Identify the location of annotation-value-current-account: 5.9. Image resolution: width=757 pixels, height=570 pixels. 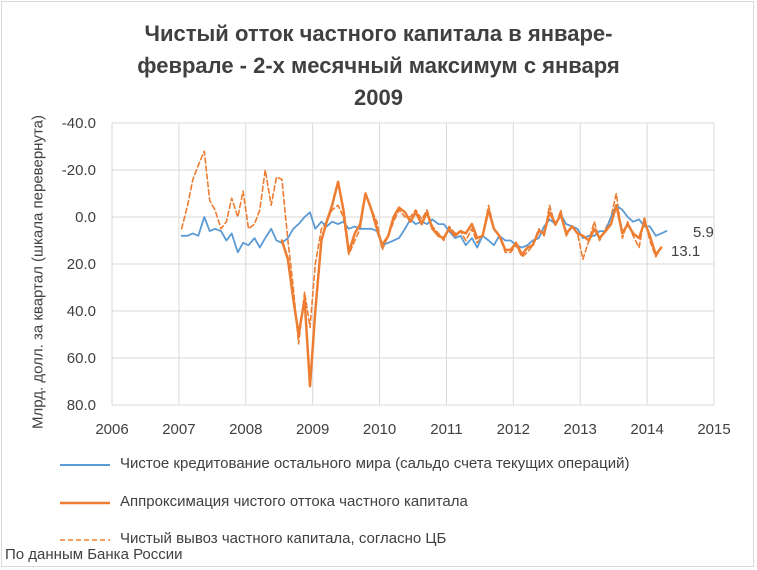
(703, 232).